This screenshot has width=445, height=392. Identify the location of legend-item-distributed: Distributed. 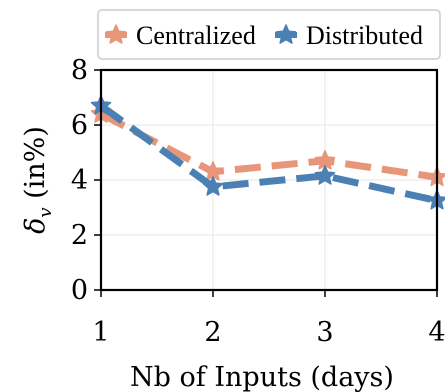
(349, 35).